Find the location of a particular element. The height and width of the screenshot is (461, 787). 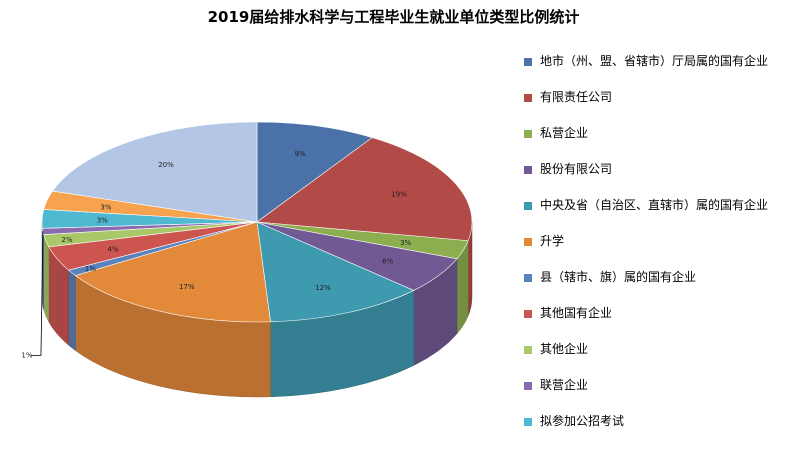

data-label-11: 3% is located at coordinates (105, 207).